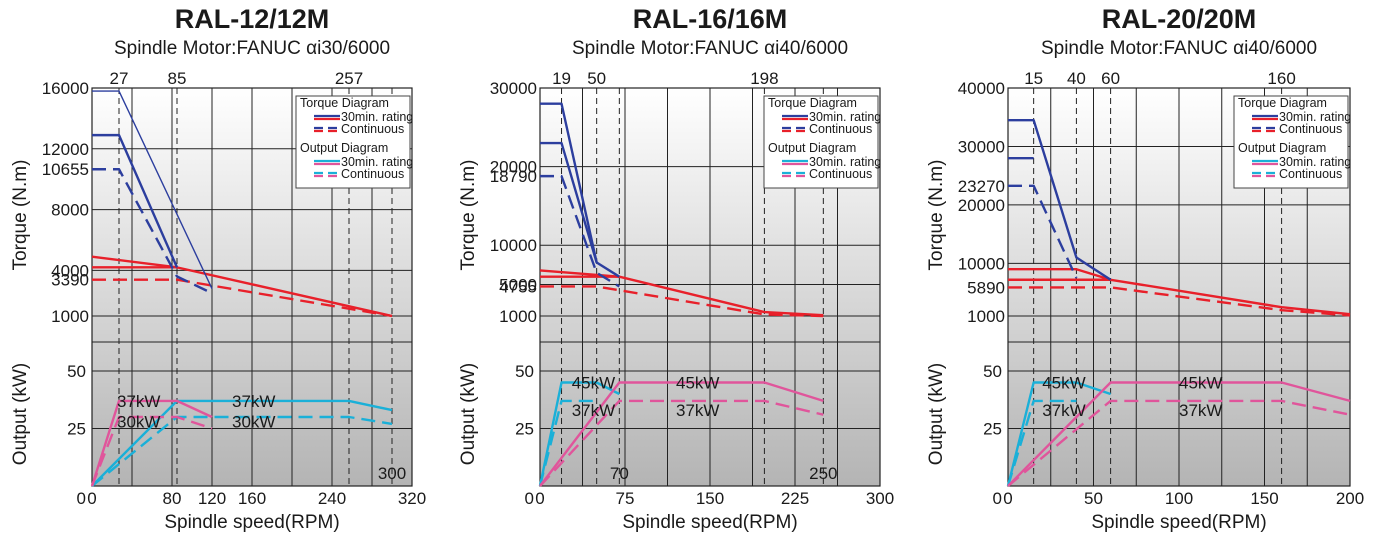  I want to click on chart-subtitle: Spindle Motor:FANUC αi40/6000, so click(1179, 48).